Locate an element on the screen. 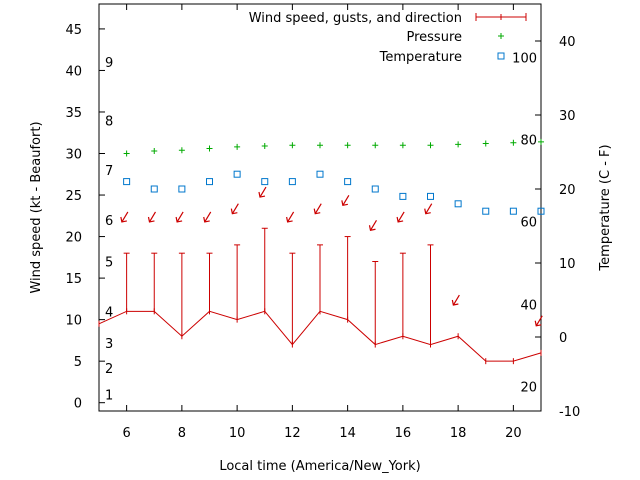 This screenshot has width=640, height=480. x-tick-label: 16 is located at coordinates (403, 433).